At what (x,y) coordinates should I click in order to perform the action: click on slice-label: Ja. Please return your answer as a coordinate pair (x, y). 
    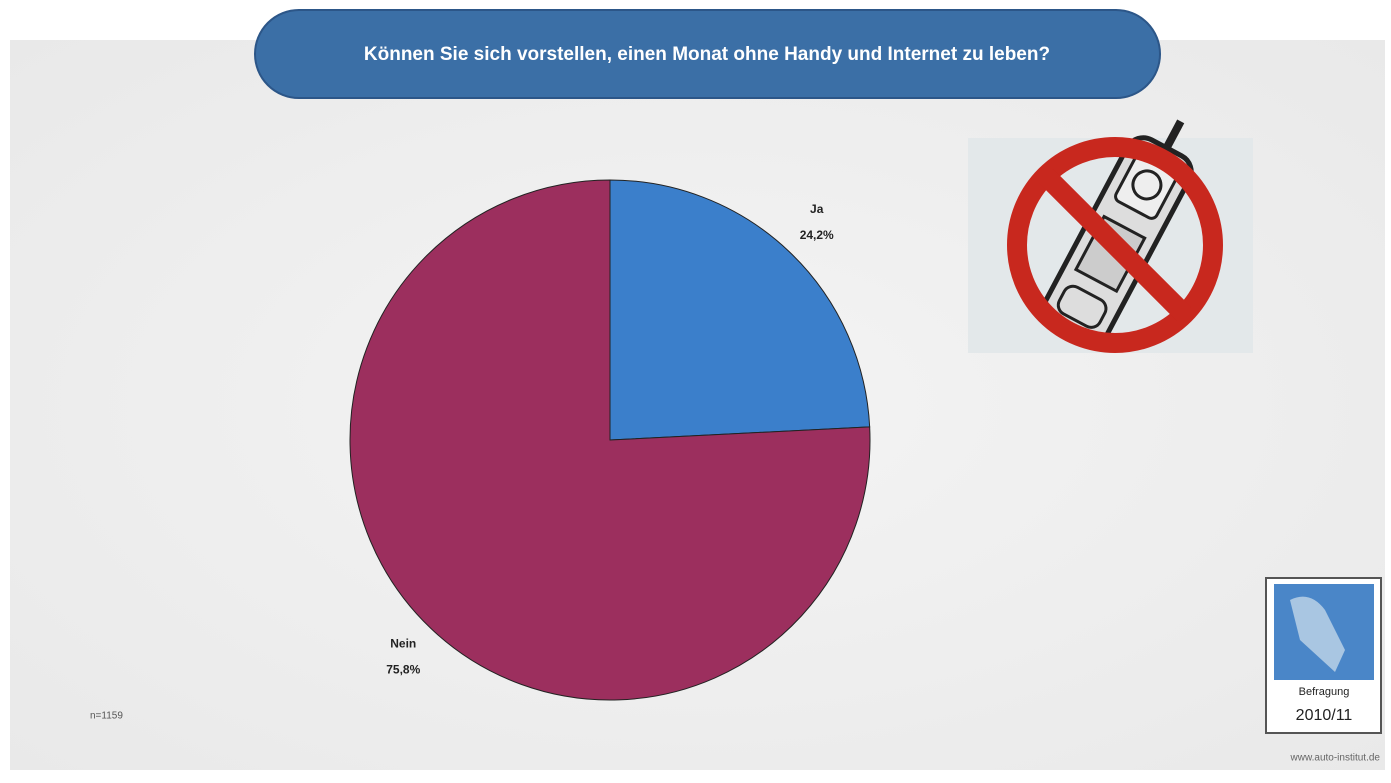
    Looking at the image, I should click on (817, 209).